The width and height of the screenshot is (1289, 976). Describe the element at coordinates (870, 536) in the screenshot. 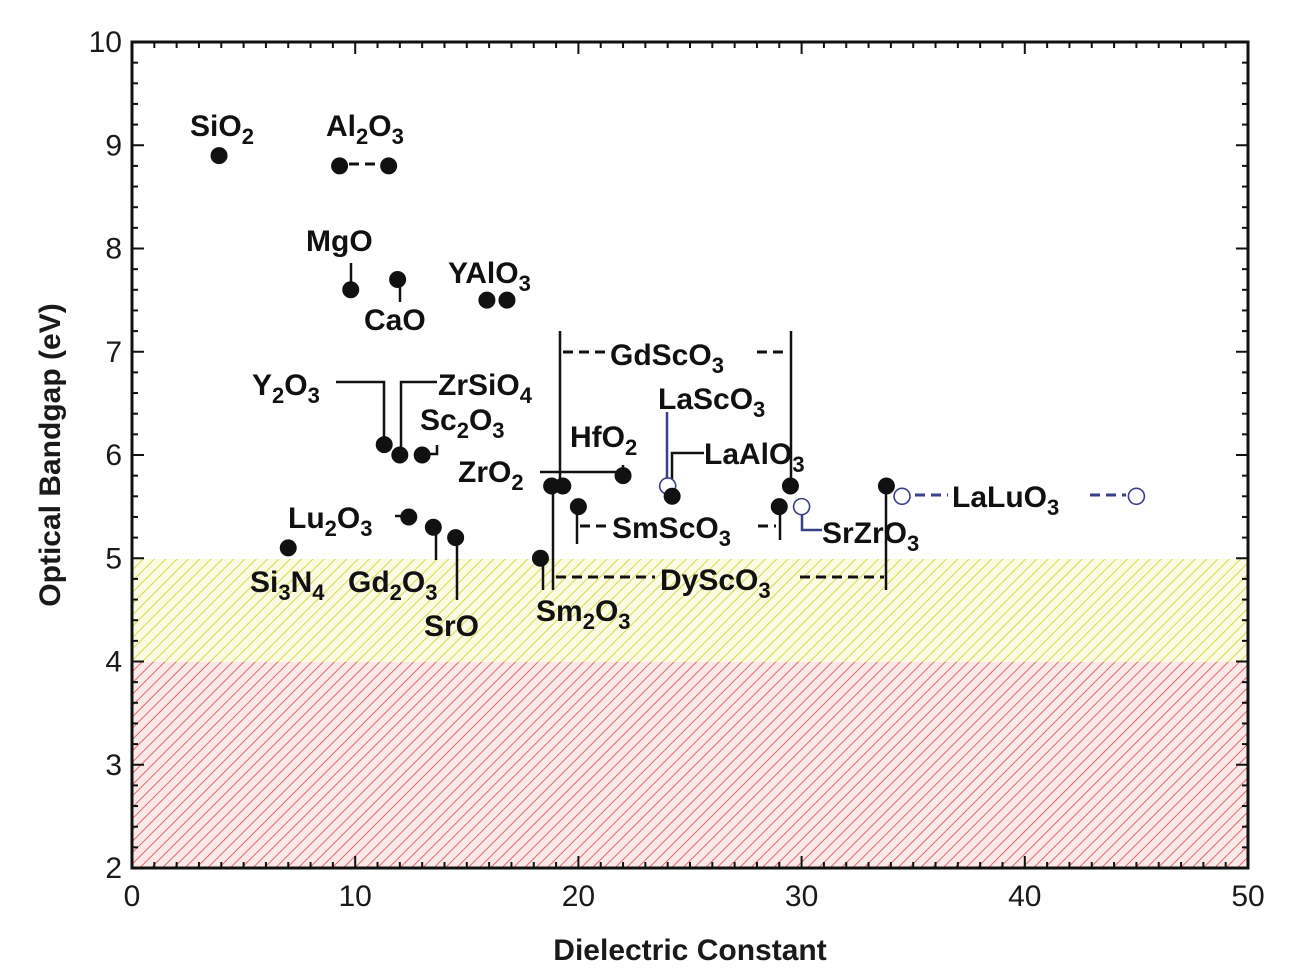

I see `label-srzro3: SrZrO3` at that location.